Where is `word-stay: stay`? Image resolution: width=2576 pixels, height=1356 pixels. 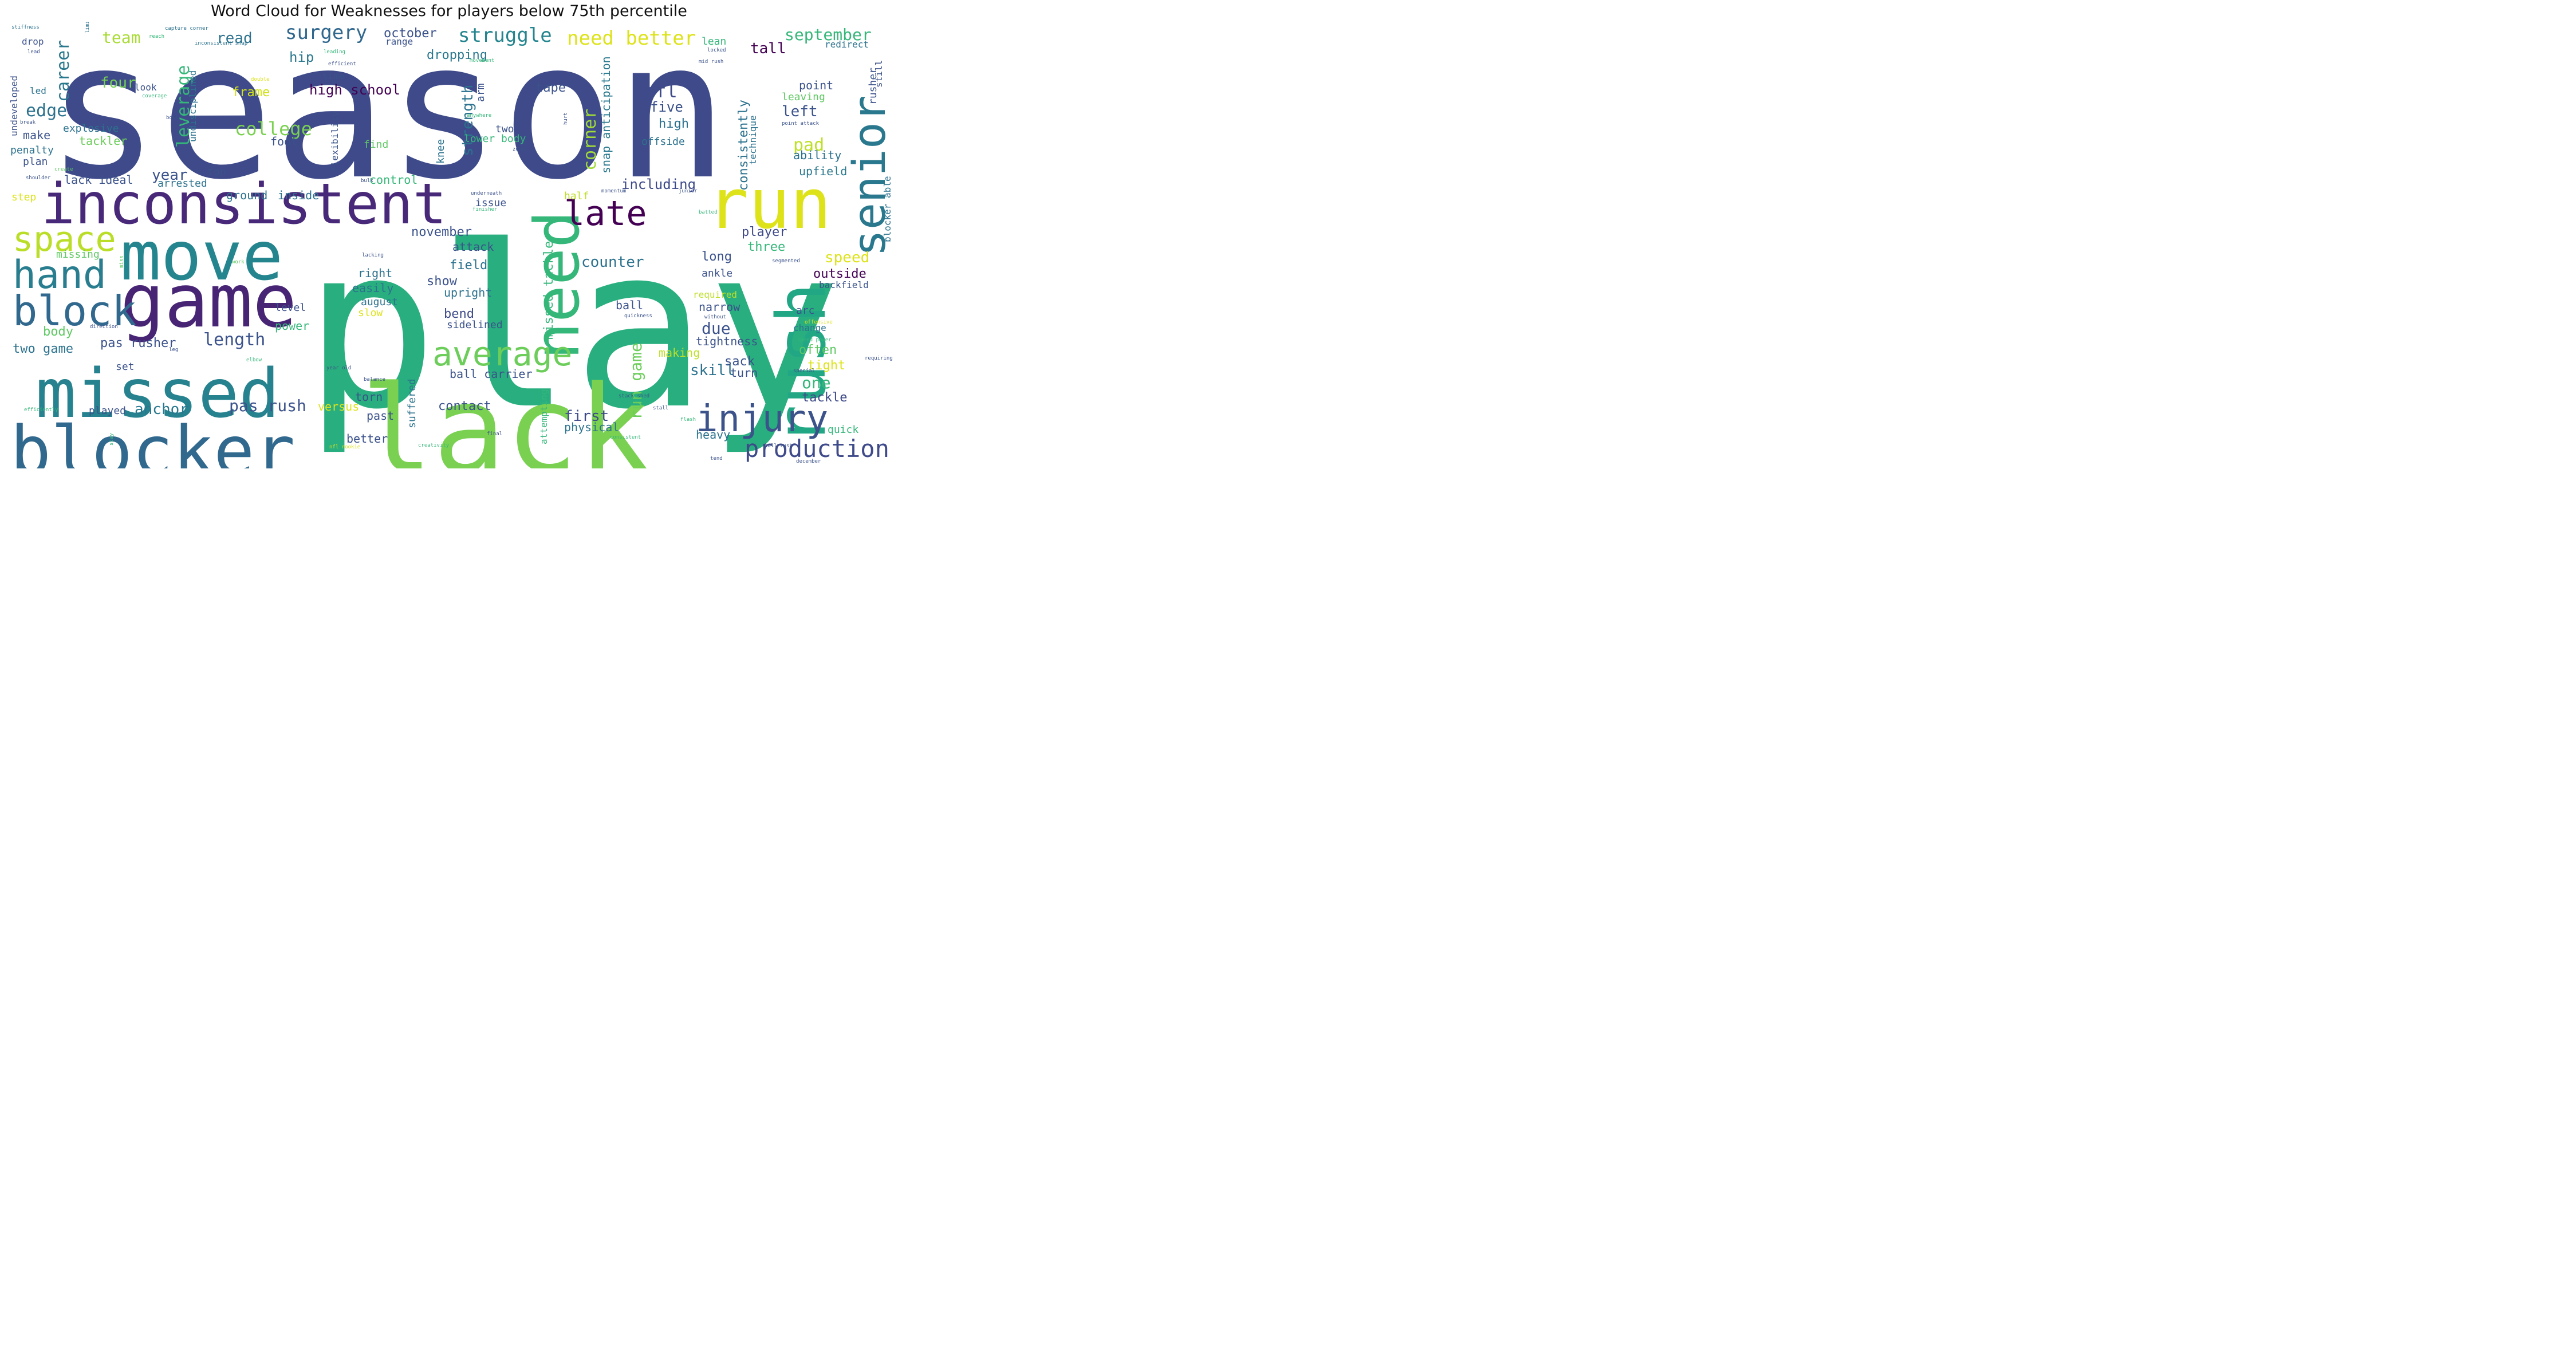
word-stay: stay is located at coordinates (112, 439).